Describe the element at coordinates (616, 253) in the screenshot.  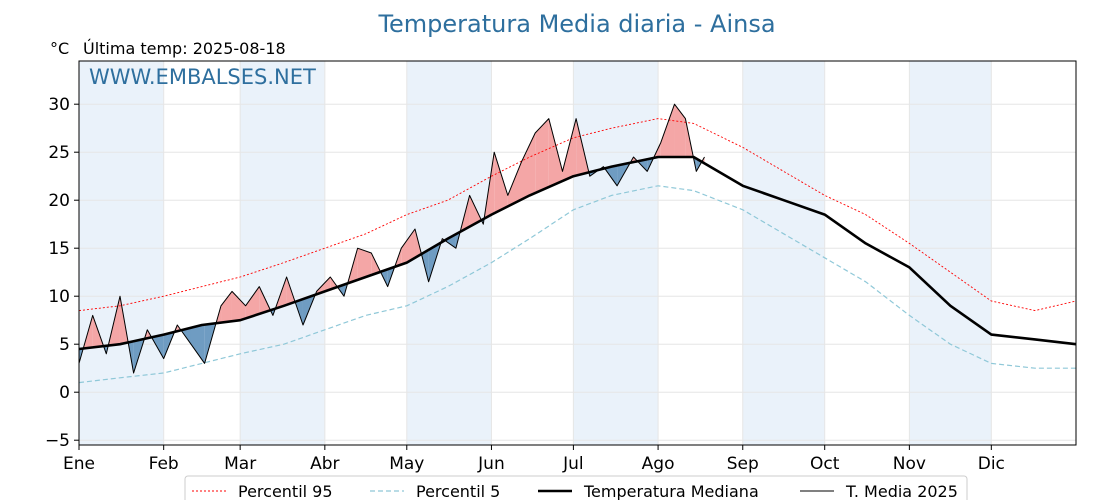
I see `month-band-jul` at that location.